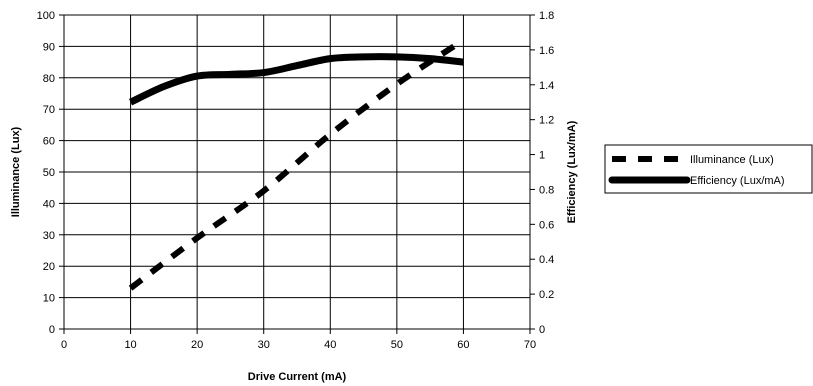 The height and width of the screenshot is (386, 813). What do you see at coordinates (49, 142) in the screenshot?
I see `y-tick-label: 60` at bounding box center [49, 142].